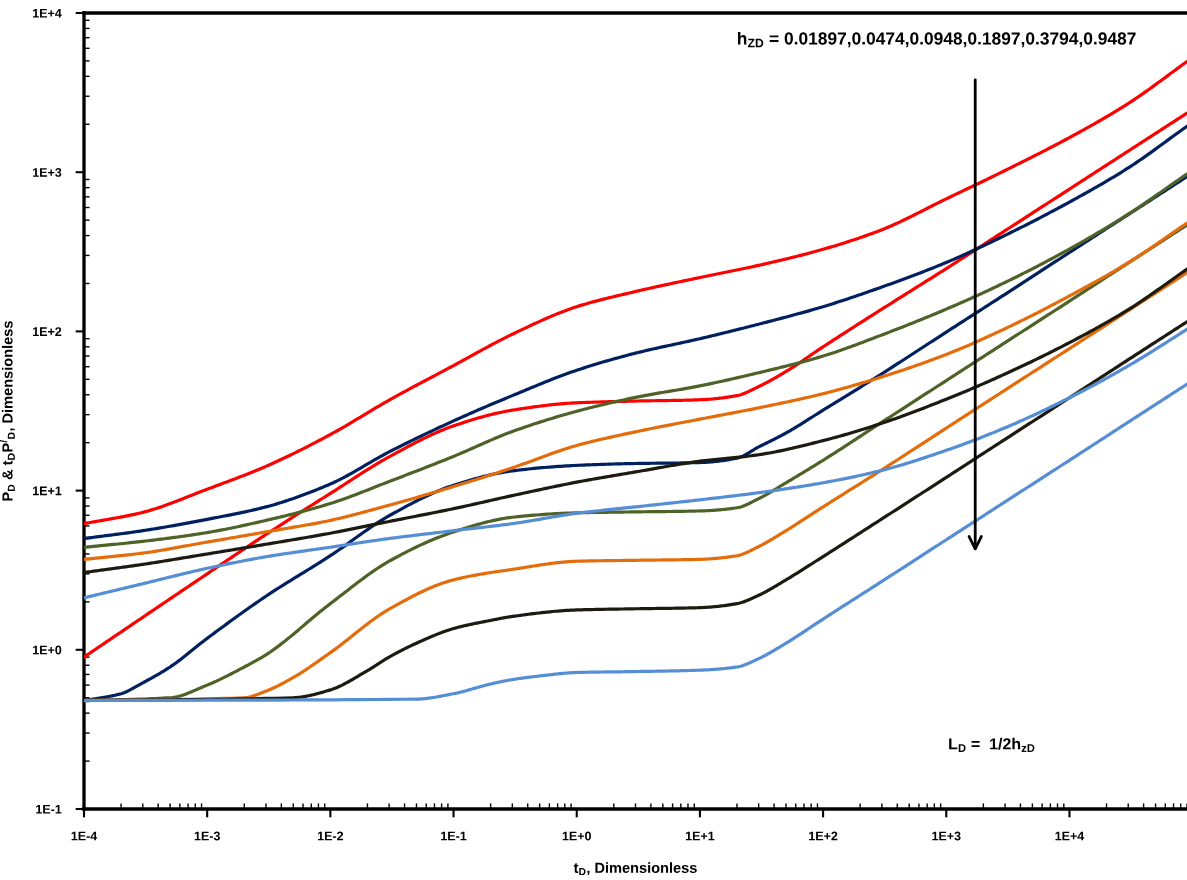 Image resolution: width=1187 pixels, height=880 pixels. What do you see at coordinates (937, 39) in the screenshot?
I see `annotation: h$_{ZD}$ = 0.01897,0.0474,0.0948,0.1897,0.3794,0.9487` at bounding box center [937, 39].